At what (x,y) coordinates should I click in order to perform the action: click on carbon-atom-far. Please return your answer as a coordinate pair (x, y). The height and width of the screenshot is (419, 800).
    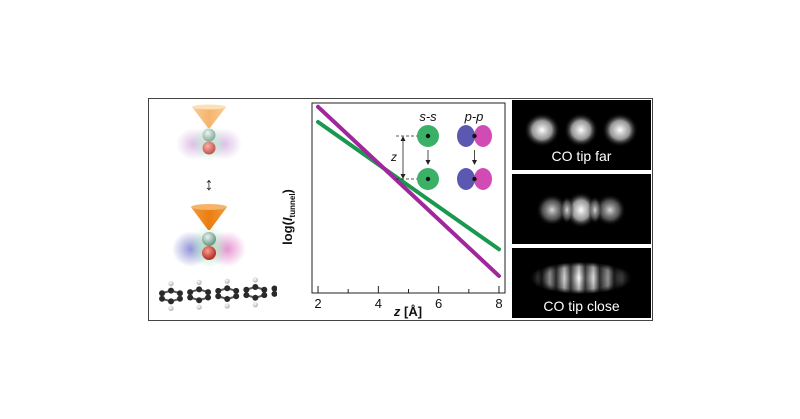
    Looking at the image, I should click on (209, 135).